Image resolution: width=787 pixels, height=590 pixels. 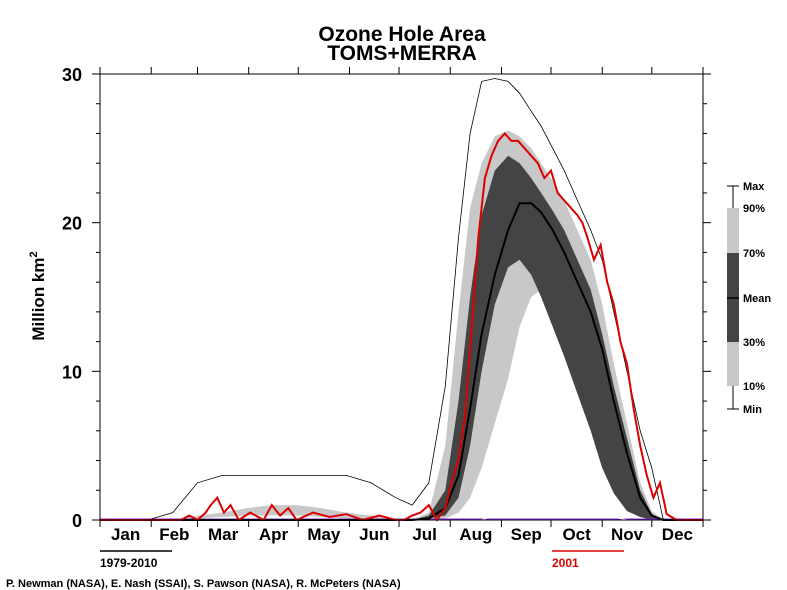 What do you see at coordinates (475, 534) in the screenshot?
I see `month-label: Aug` at bounding box center [475, 534].